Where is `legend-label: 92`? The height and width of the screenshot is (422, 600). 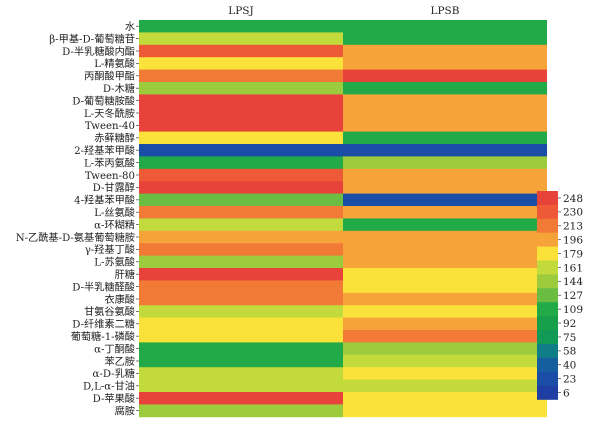 legend-label: 92 is located at coordinates (569, 324).